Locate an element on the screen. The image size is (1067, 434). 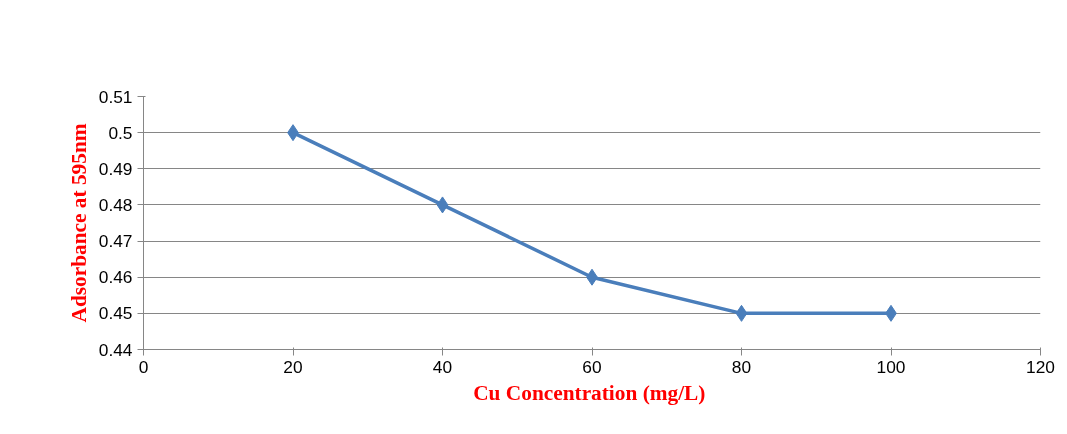
y-axis-title: Adsorbance at 595nm is located at coordinates (78, 223).